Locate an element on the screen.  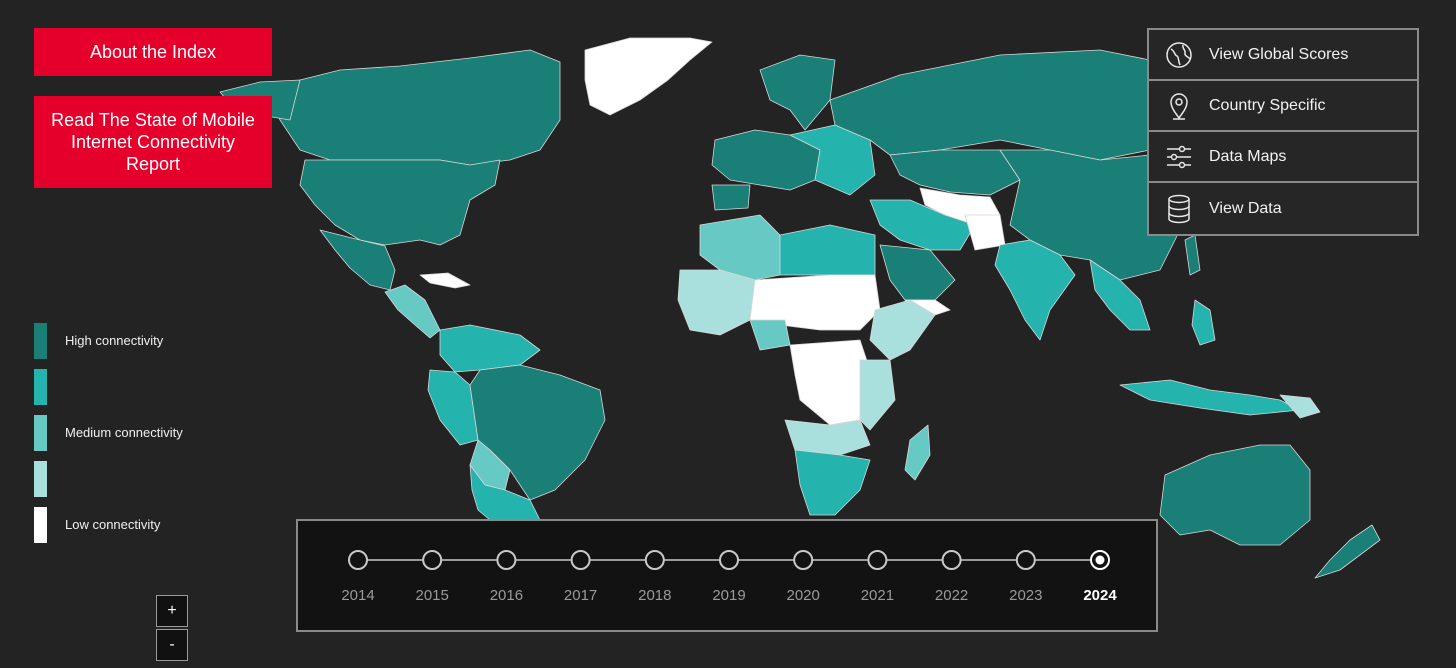
region-middle-east is located at coordinates (922, 225).